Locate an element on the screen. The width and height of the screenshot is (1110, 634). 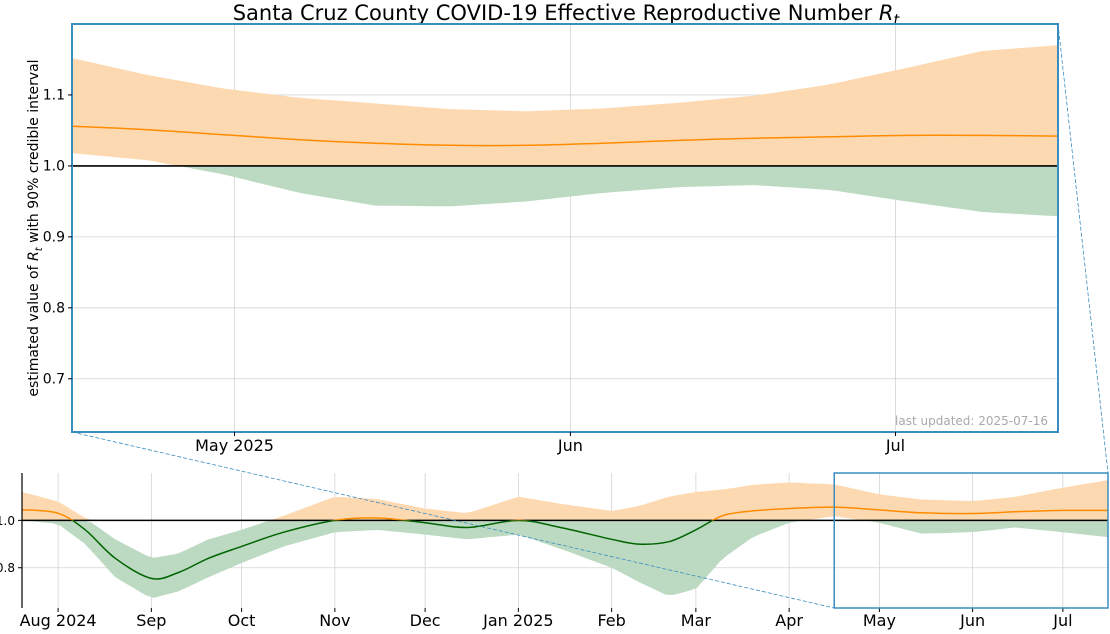
x-tick-label-0: May 2025 is located at coordinates (234, 445).